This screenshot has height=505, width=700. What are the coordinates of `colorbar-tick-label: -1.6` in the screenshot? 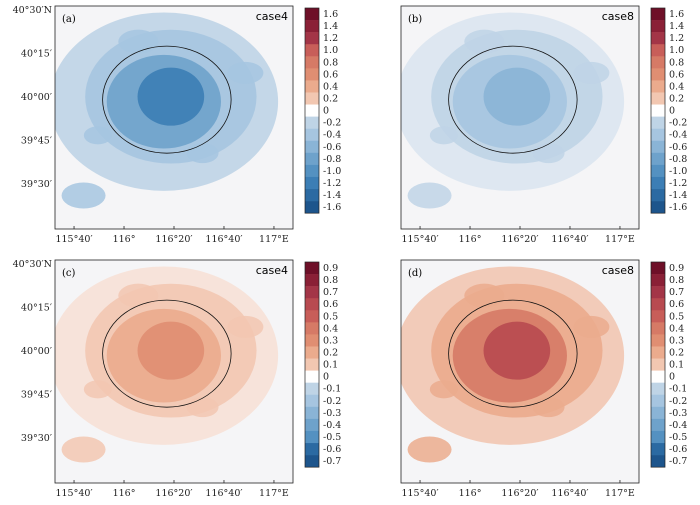 It's located at (332, 207).